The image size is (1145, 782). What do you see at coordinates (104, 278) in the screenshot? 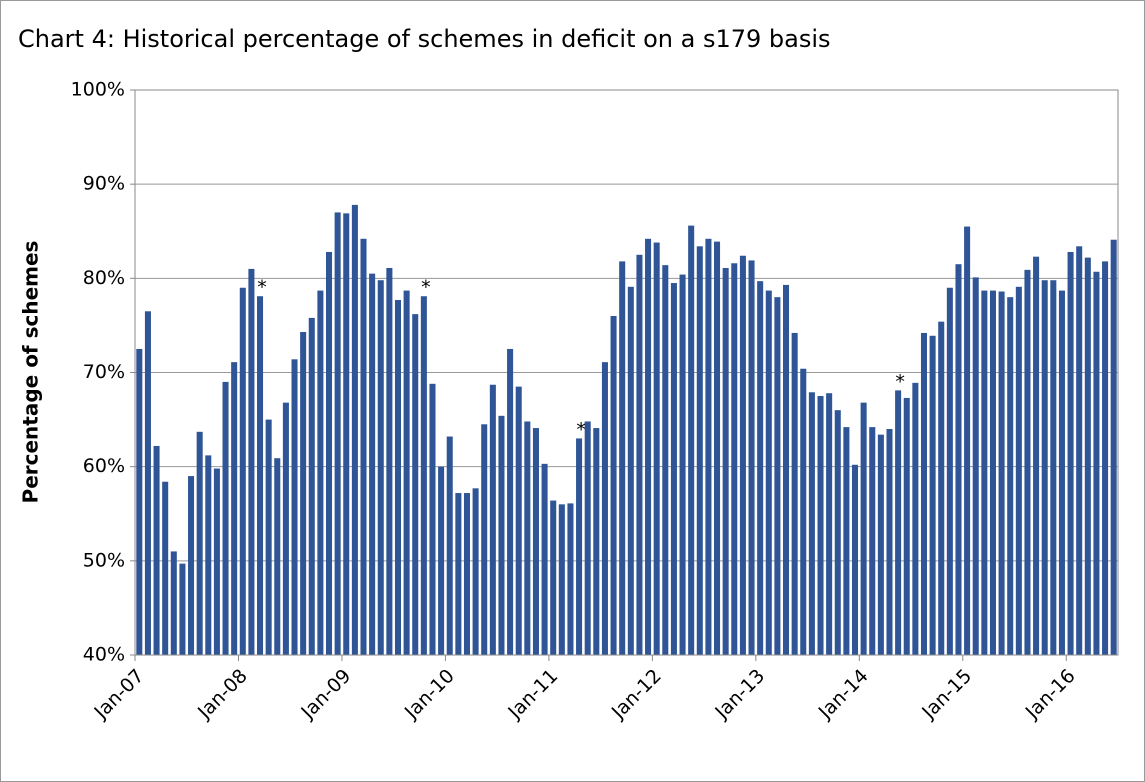
I see `y-tick-label: 80%` at bounding box center [104, 278].